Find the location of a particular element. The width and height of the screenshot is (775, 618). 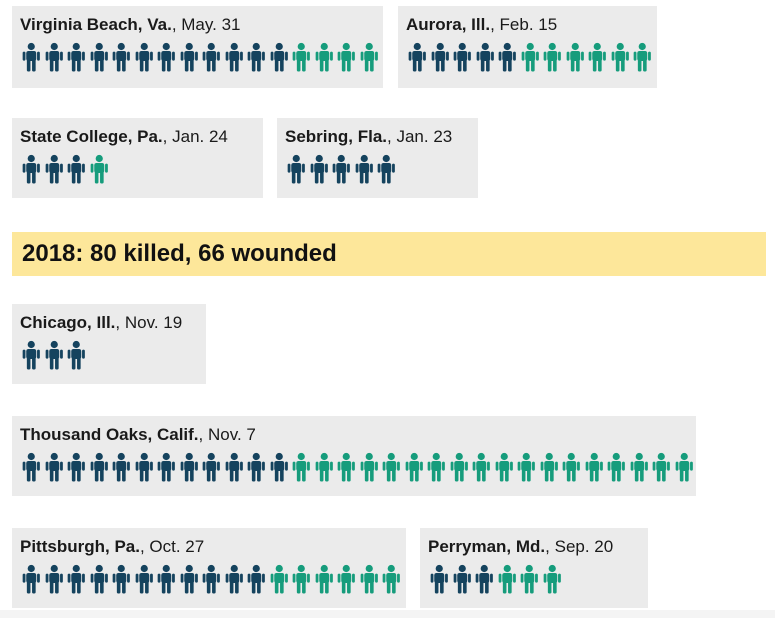

year-summary-banner: 2018: 80 killed, 66 wounded is located at coordinates (389, 254).